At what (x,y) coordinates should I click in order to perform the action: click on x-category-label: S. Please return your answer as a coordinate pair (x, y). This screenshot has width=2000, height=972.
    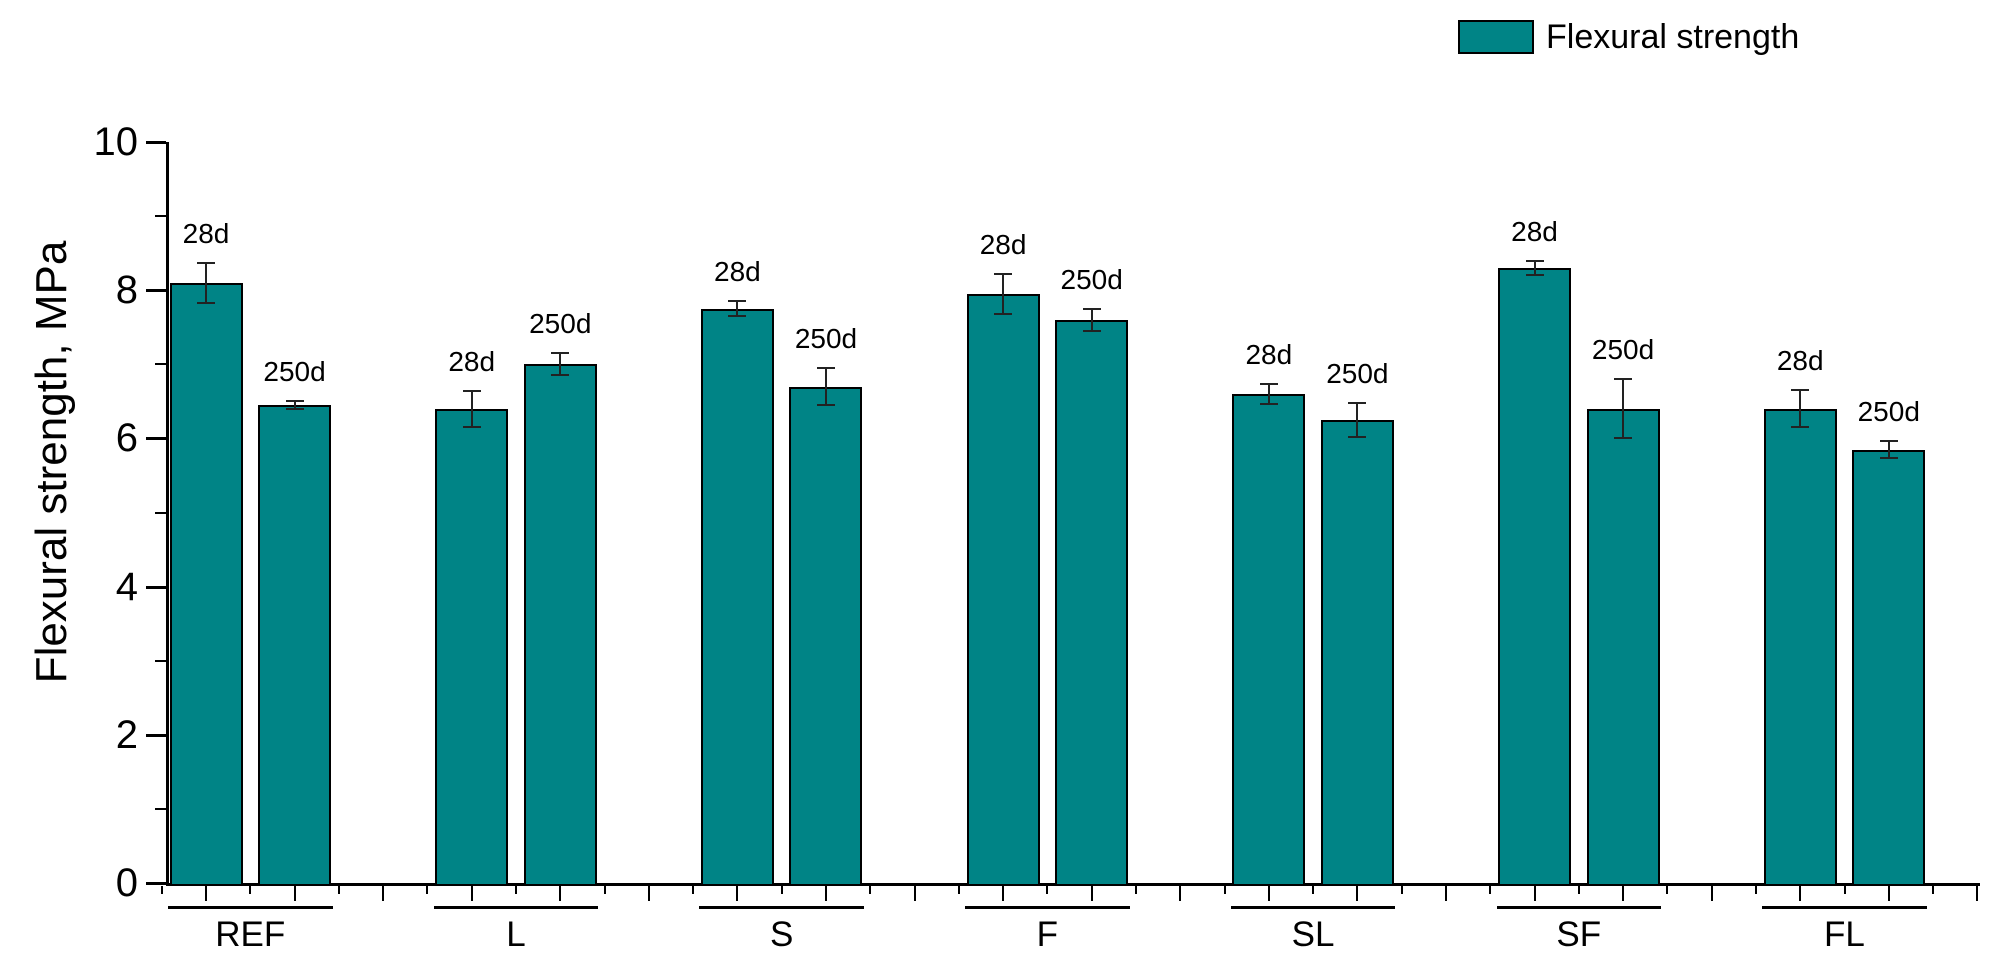
    Looking at the image, I should click on (781, 934).